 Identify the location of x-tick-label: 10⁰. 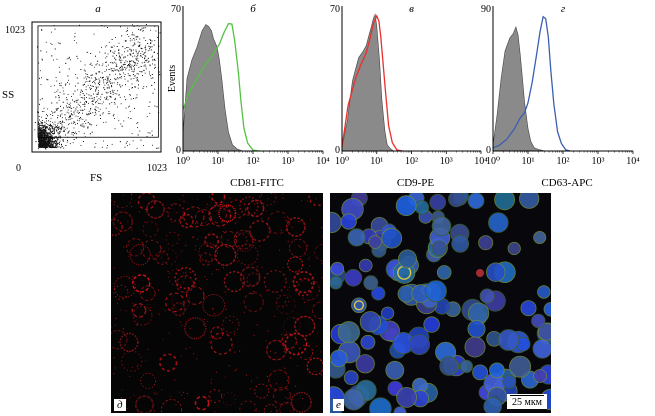
(493, 161).